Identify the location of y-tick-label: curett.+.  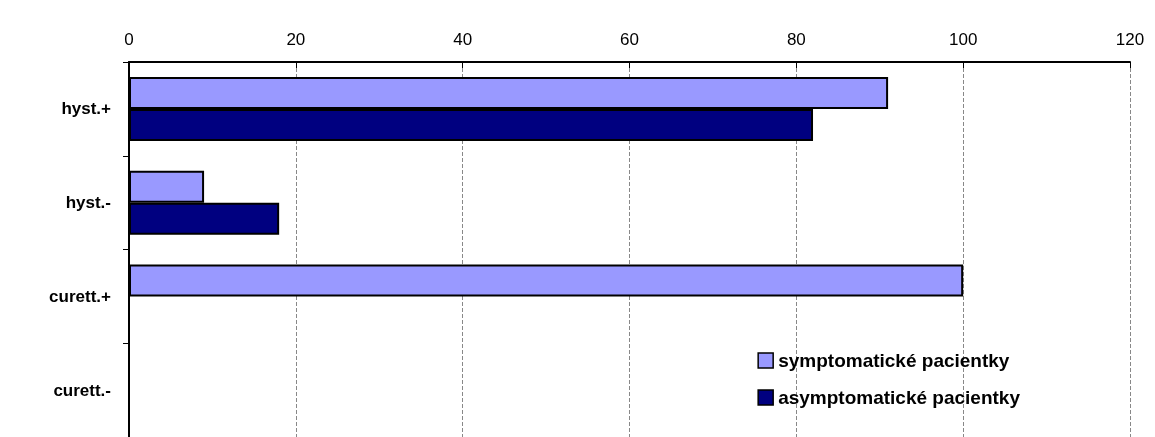
(80, 296).